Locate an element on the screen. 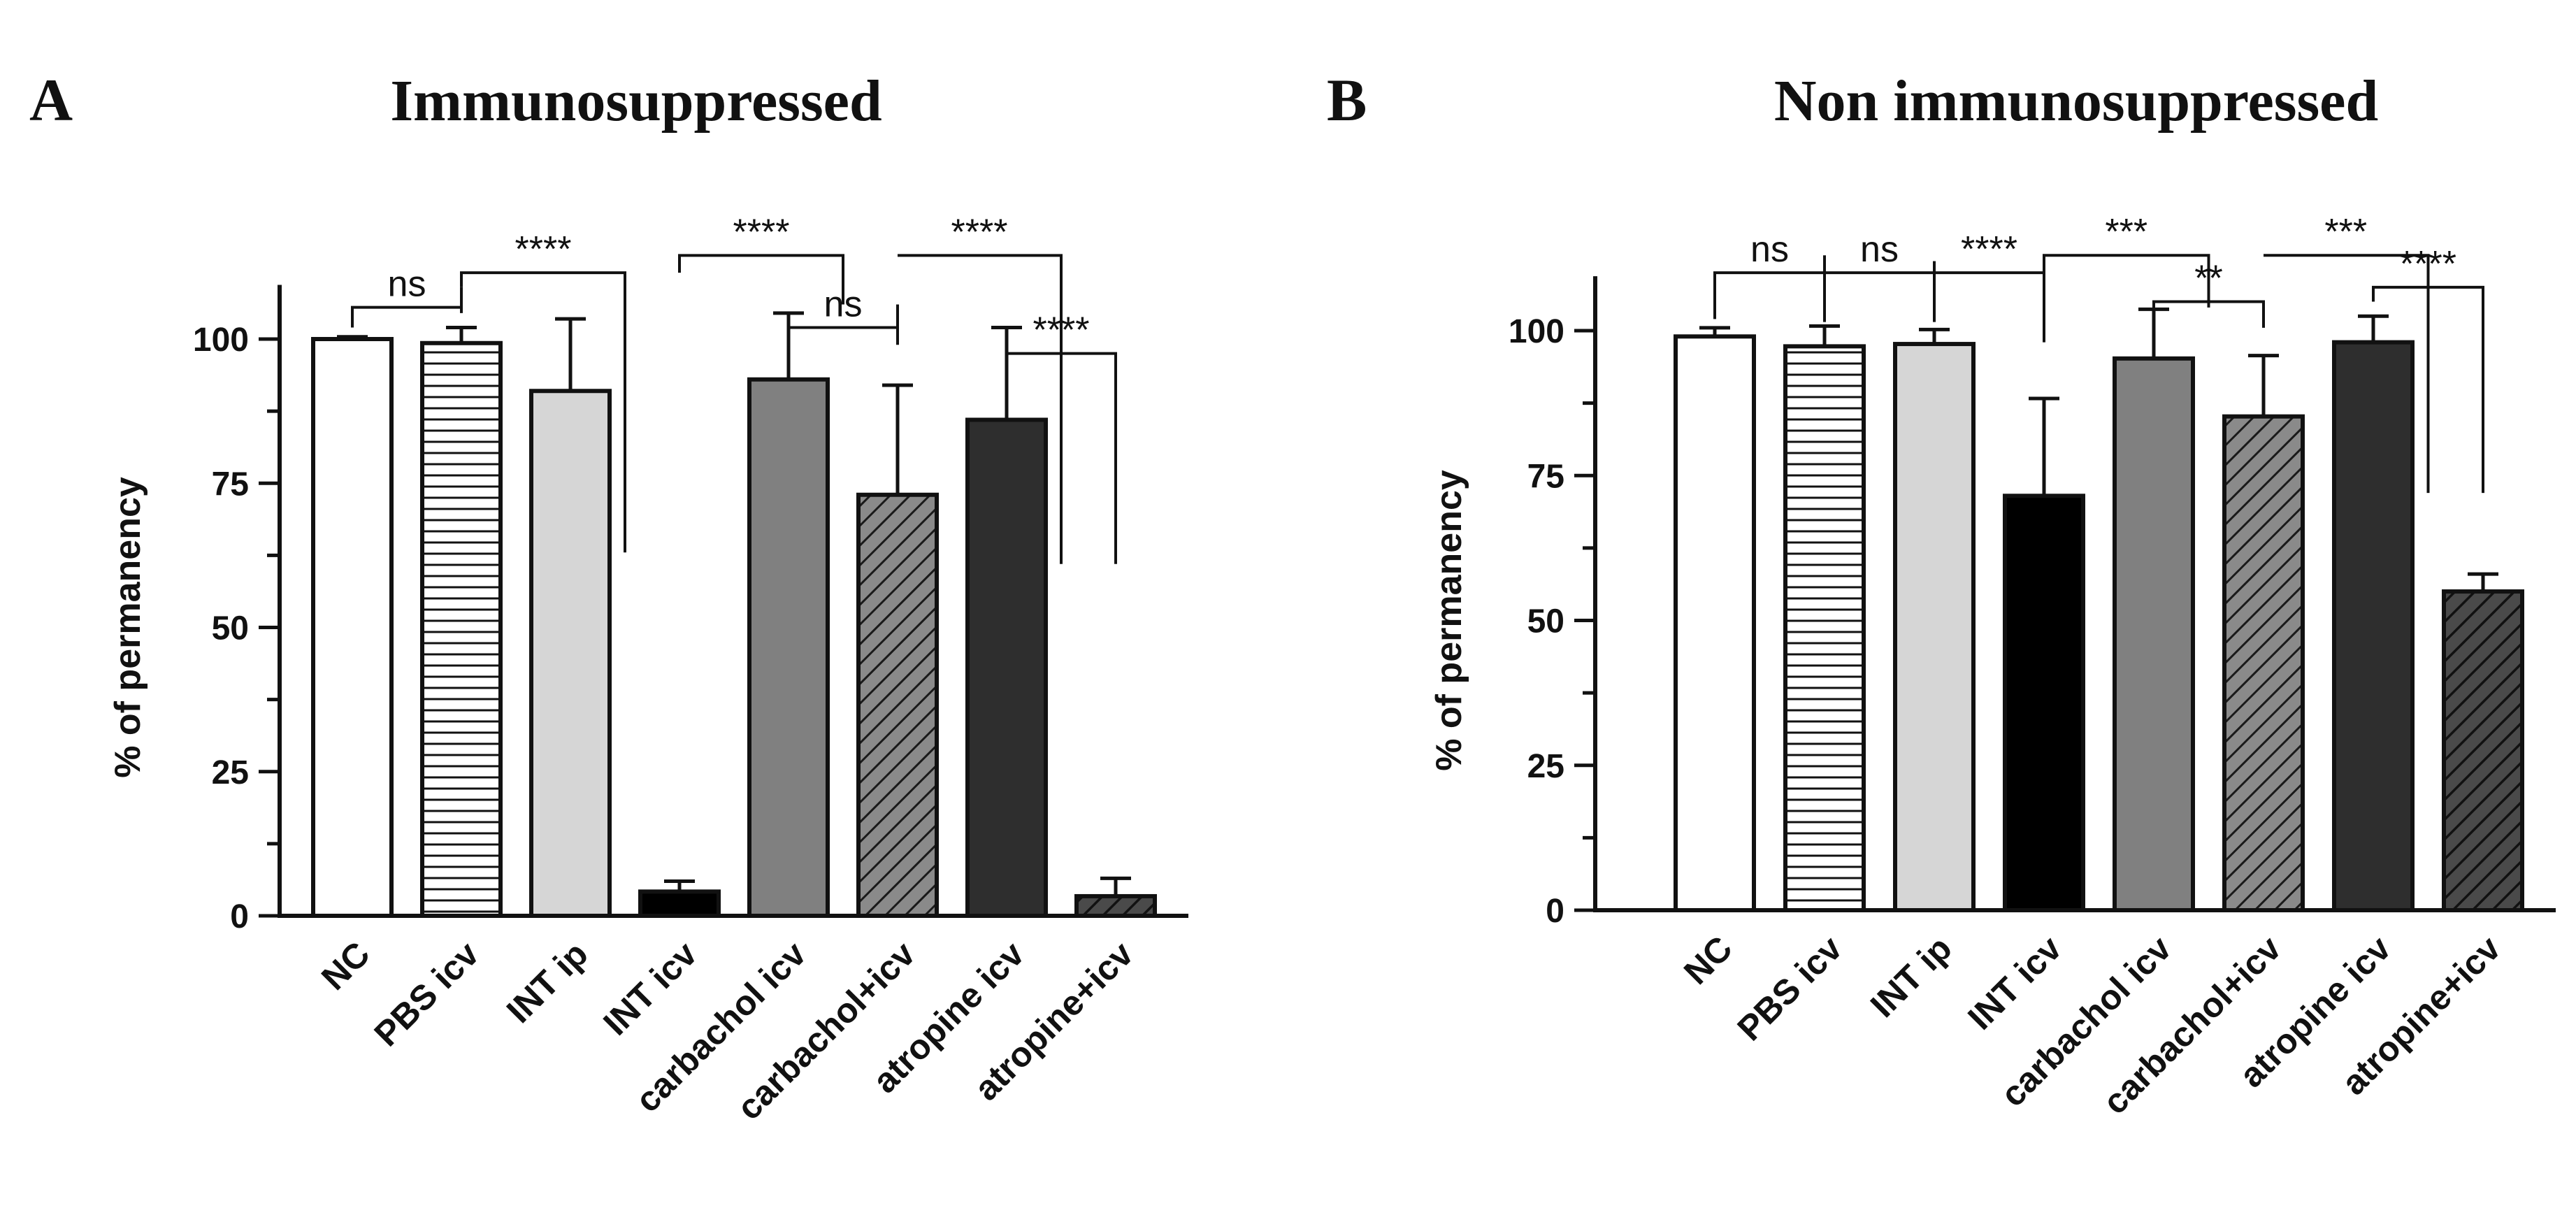  significance-annotation: ** is located at coordinates (2208, 293).